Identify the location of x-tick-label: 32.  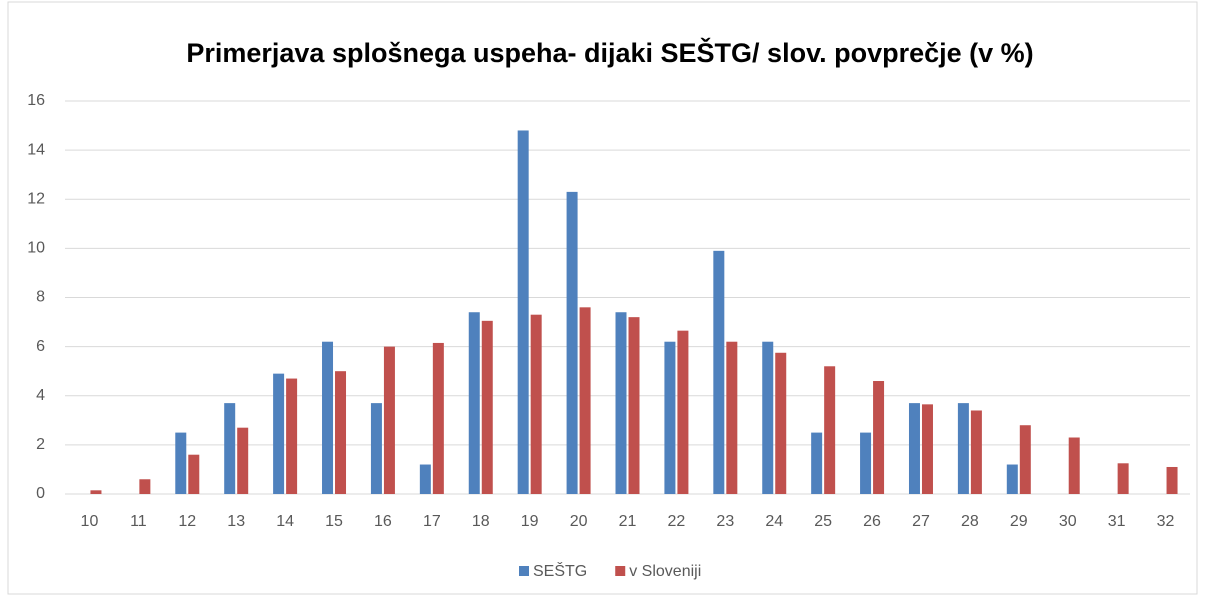
(1166, 521).